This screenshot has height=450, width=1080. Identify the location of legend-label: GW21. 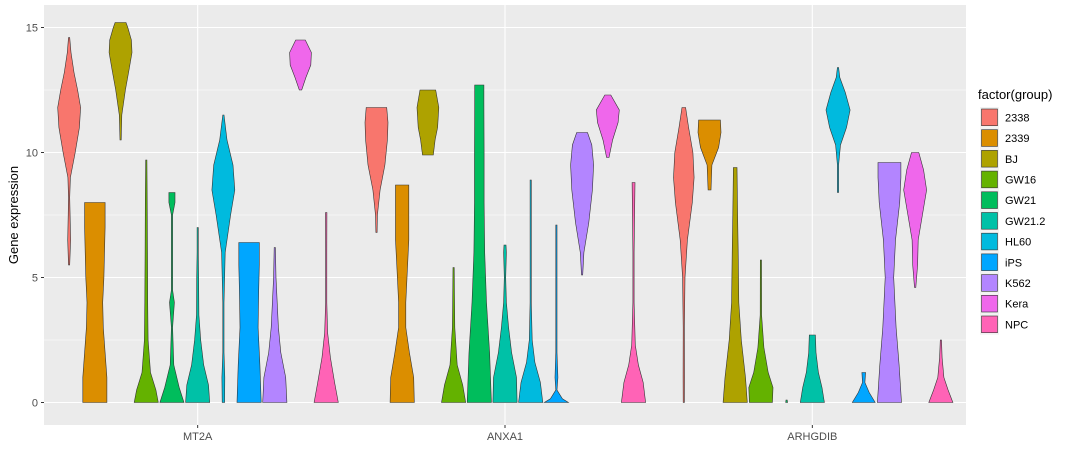
(1020, 201).